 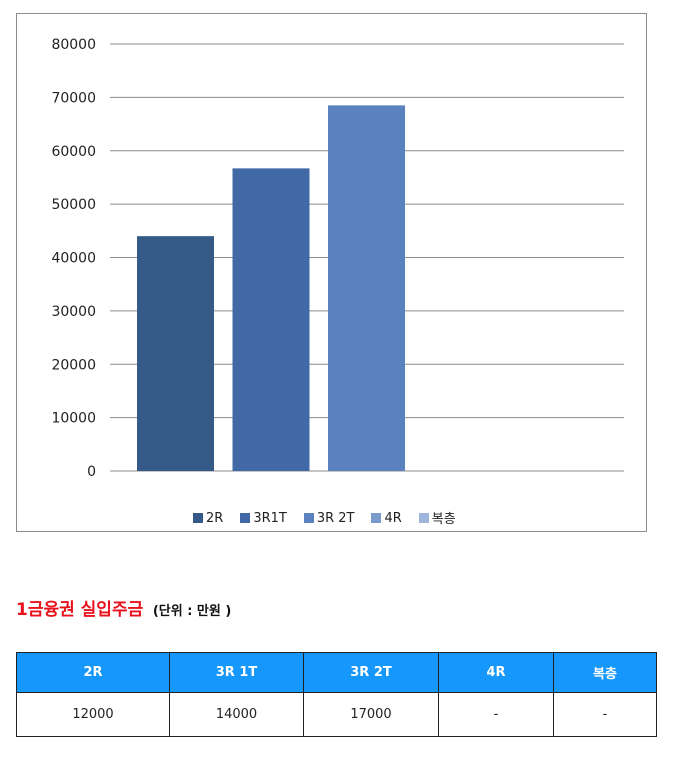 I want to click on chart-legend: 2R 3R1T 3R 2T 4R 복층, so click(x=333, y=518).